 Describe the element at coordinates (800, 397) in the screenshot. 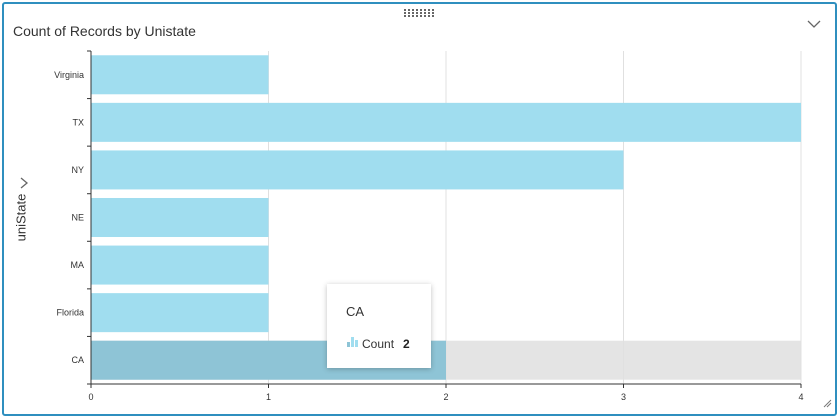

I see `x-tick-label: 4` at that location.